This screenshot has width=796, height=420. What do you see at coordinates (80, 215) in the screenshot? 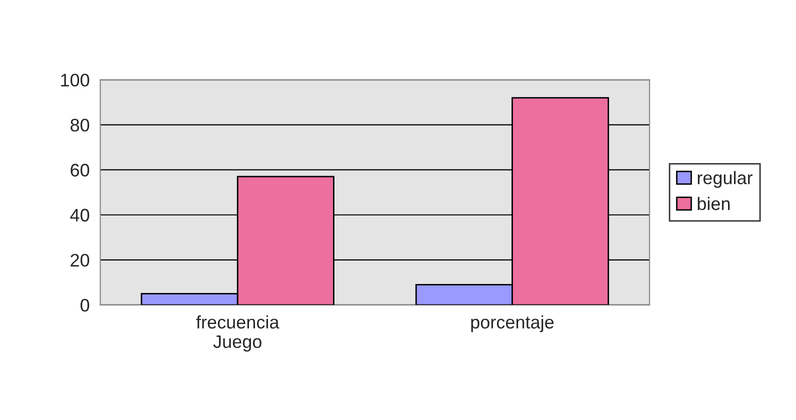
I see `y-tick-label: 40` at bounding box center [80, 215].